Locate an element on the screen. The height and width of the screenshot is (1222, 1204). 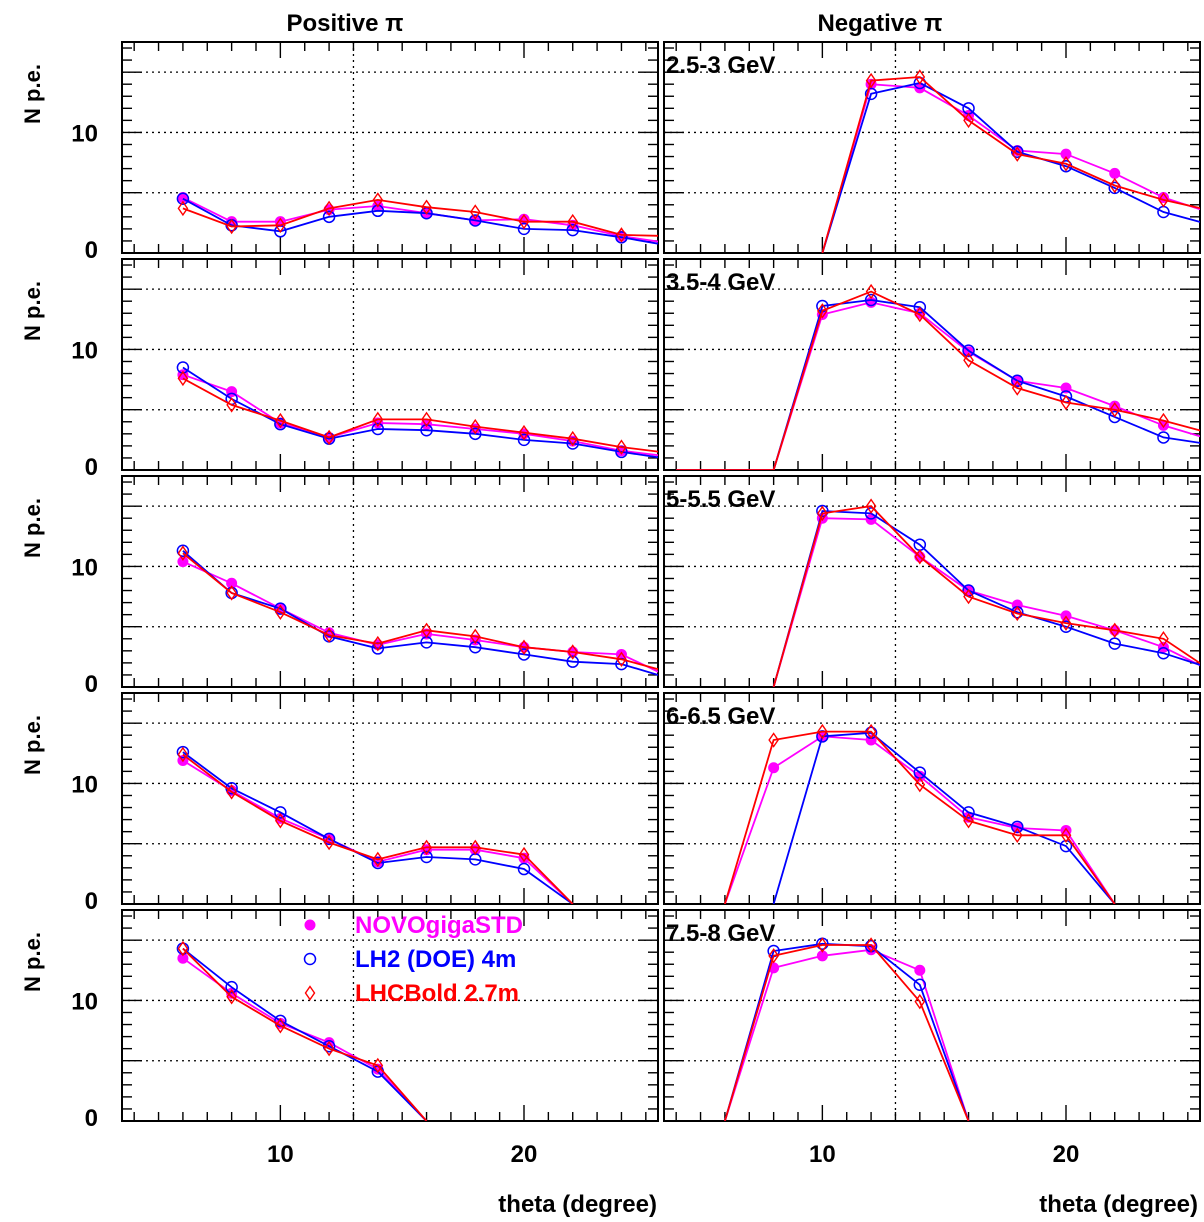
legend-label-lhcbold-2-7m: LHCBold 2.7m is located at coordinates (437, 993).